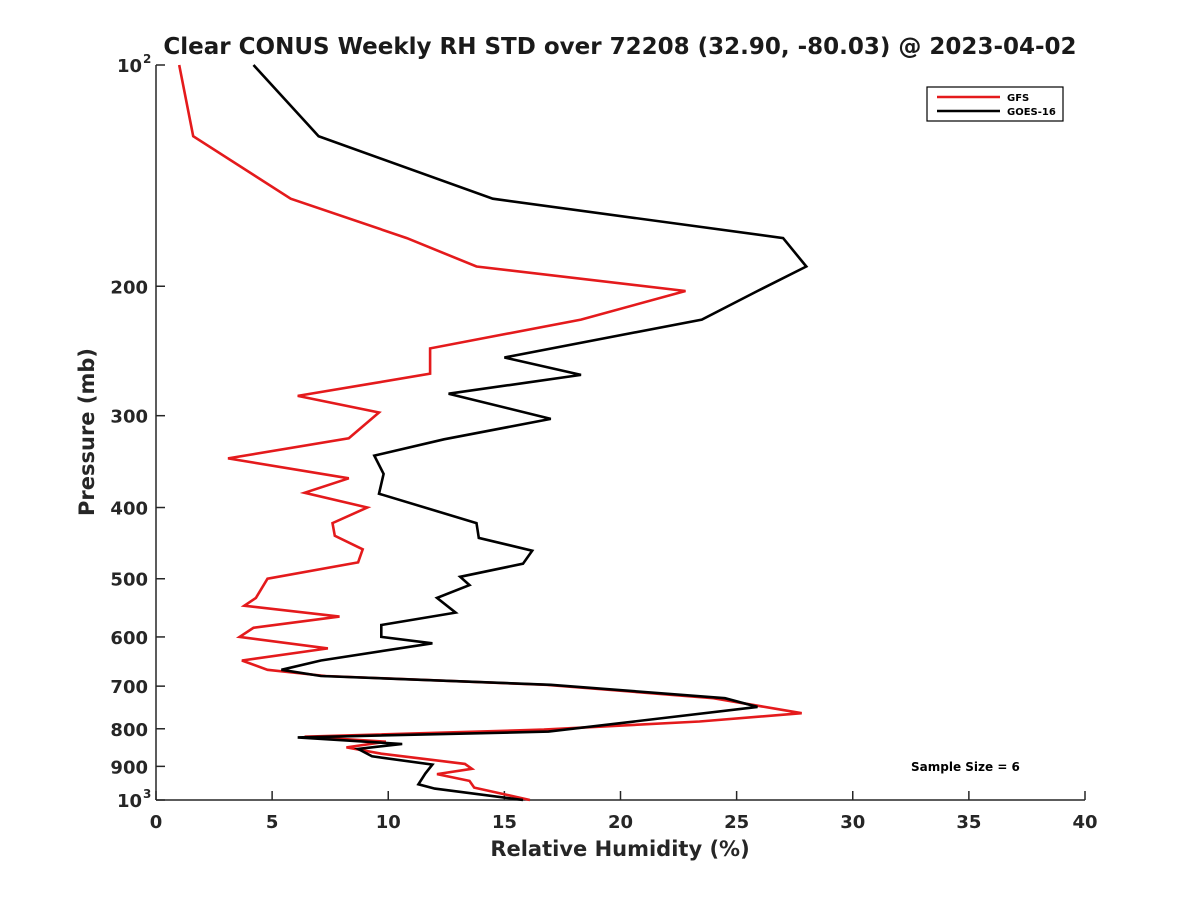 The width and height of the screenshot is (1200, 900). What do you see at coordinates (852, 822) in the screenshot?
I see `x-tick-label: 30` at bounding box center [852, 822].